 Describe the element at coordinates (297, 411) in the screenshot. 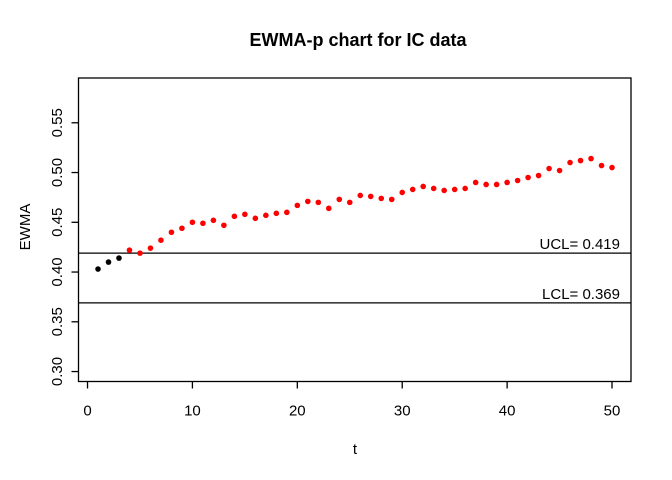

I see `x-tick-label: 20` at that location.